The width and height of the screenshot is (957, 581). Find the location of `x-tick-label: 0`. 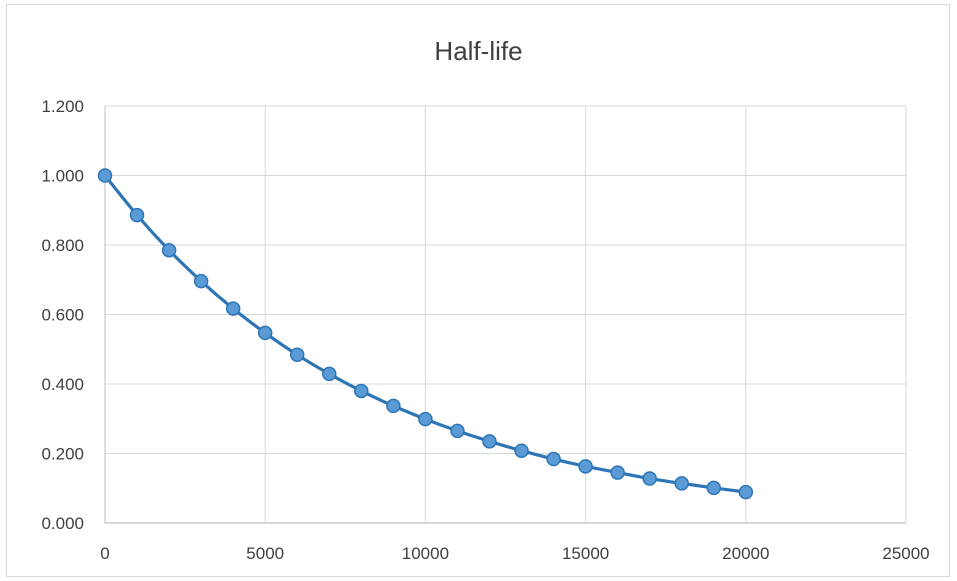

x-tick-label: 0 is located at coordinates (104, 553).